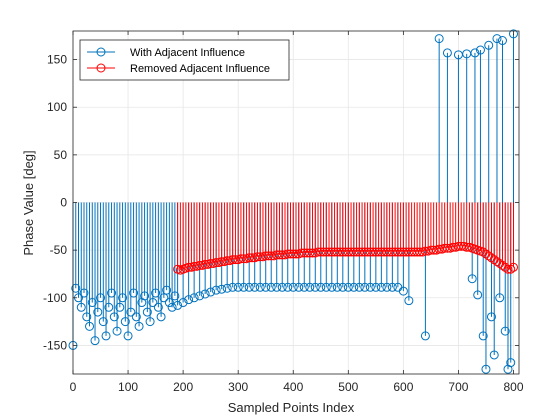 This screenshot has width=560, height=420. What do you see at coordinates (128, 387) in the screenshot?
I see `x-tick-label: 100` at bounding box center [128, 387].